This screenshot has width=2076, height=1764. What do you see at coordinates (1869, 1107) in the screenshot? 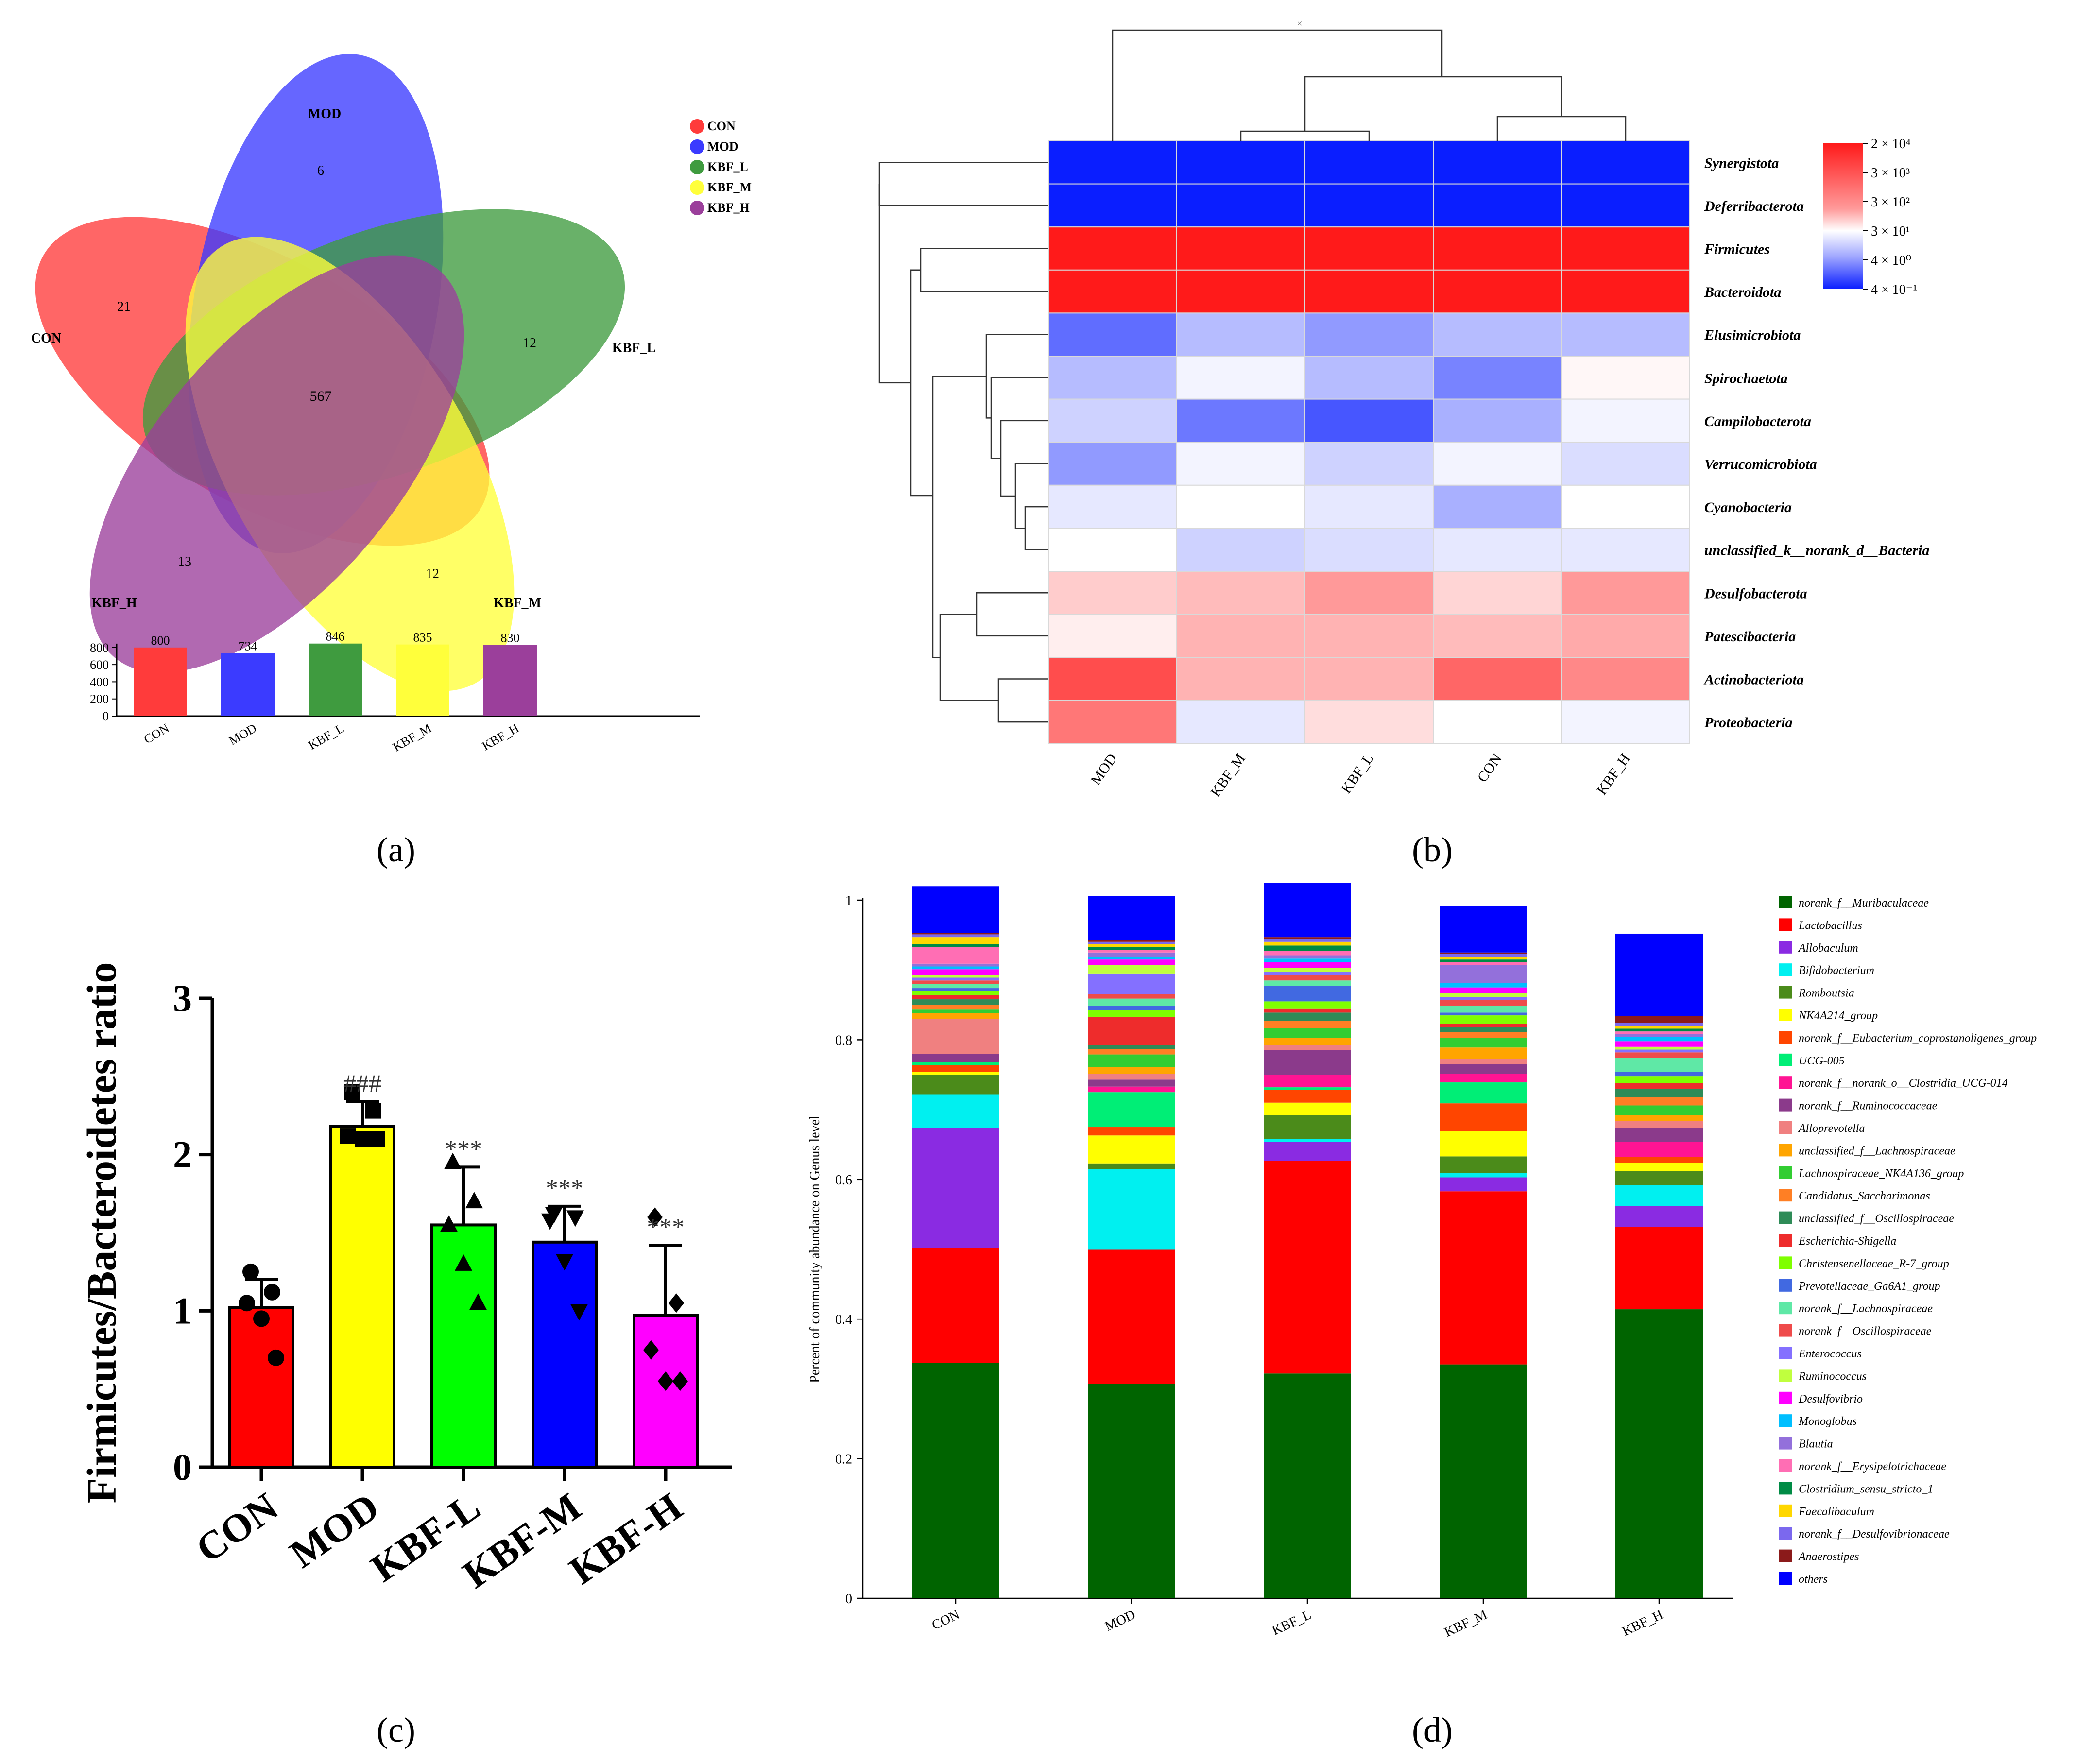
I see `genus-legend-label: norank_f__Ruminococcaceae` at bounding box center [1869, 1107].